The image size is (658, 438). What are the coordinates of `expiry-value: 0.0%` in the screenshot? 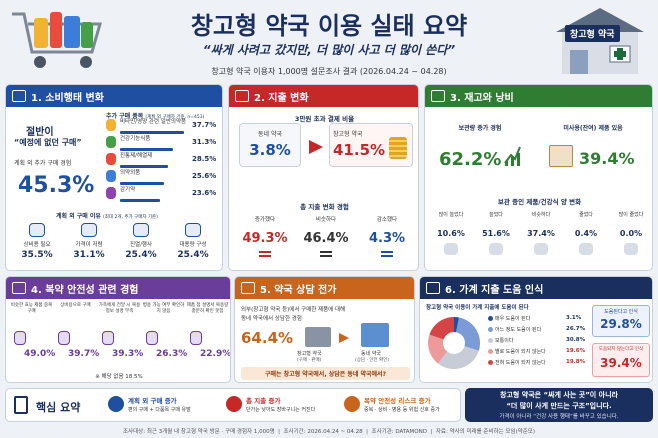 It's located at (631, 233).